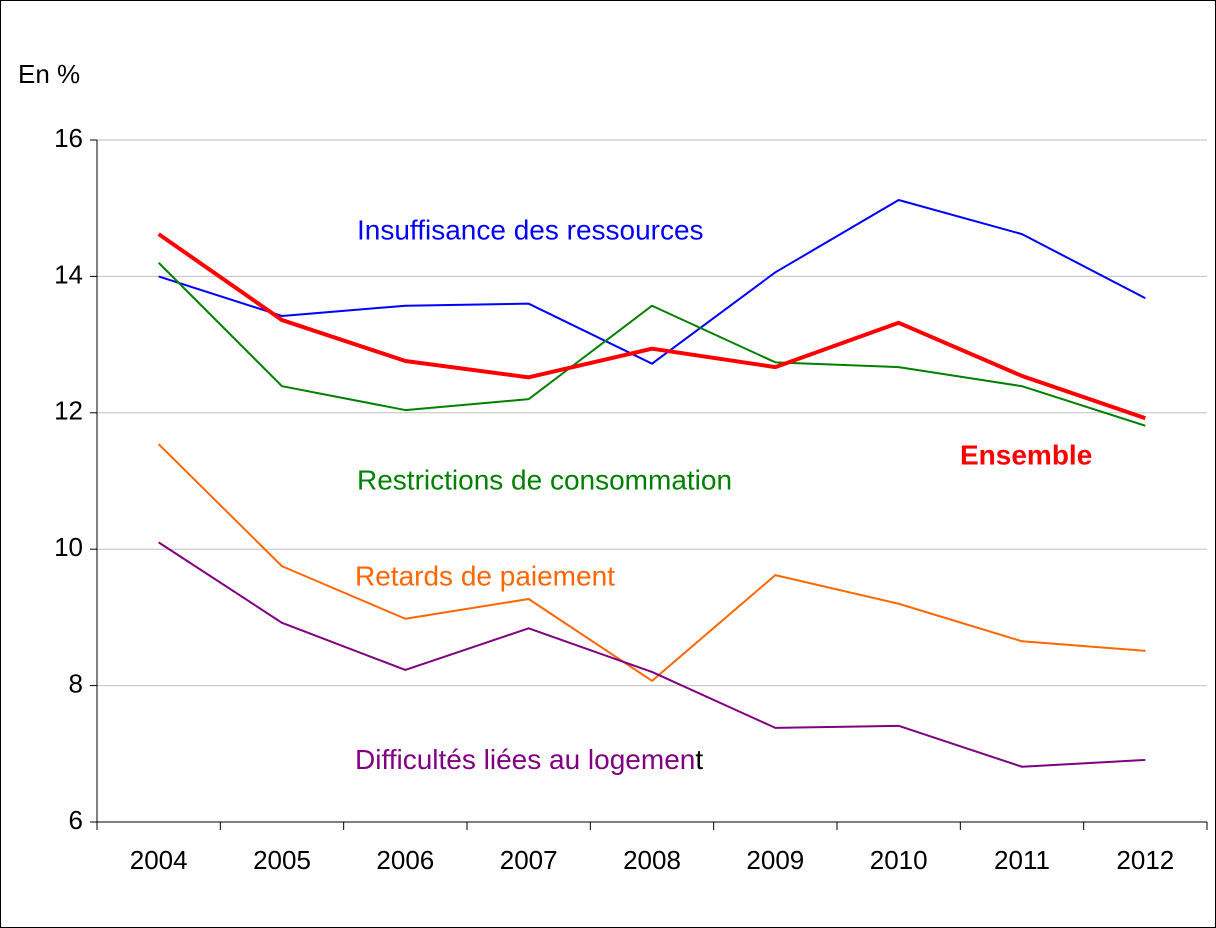 The height and width of the screenshot is (928, 1216). Describe the element at coordinates (405, 860) in the screenshot. I see `x-tick-label: 2006` at that location.